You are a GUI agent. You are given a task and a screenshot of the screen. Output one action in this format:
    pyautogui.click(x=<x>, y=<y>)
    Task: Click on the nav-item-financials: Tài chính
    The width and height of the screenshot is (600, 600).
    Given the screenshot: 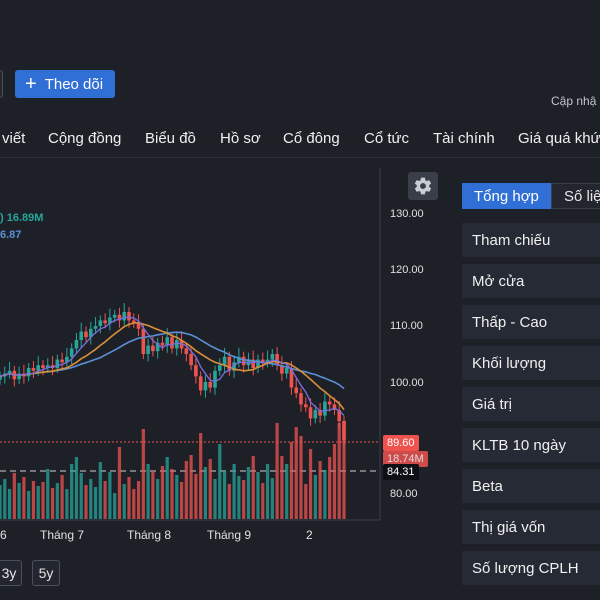 What is the action you would take?
    pyautogui.click(x=464, y=138)
    